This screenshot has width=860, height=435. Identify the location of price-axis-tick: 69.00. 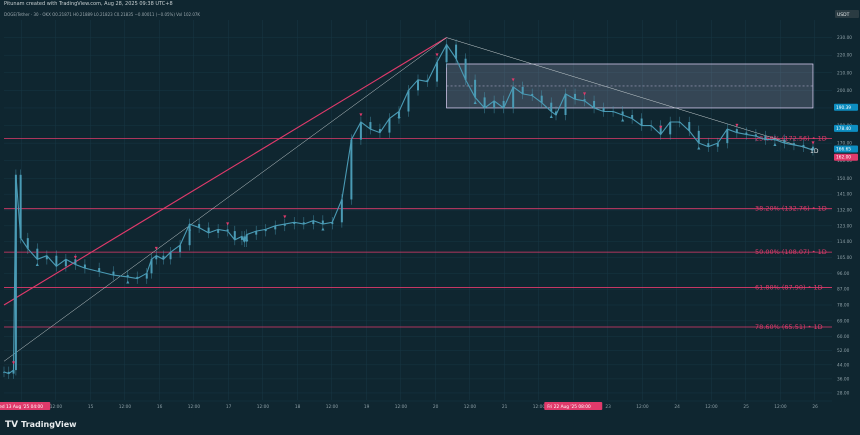
(843, 321).